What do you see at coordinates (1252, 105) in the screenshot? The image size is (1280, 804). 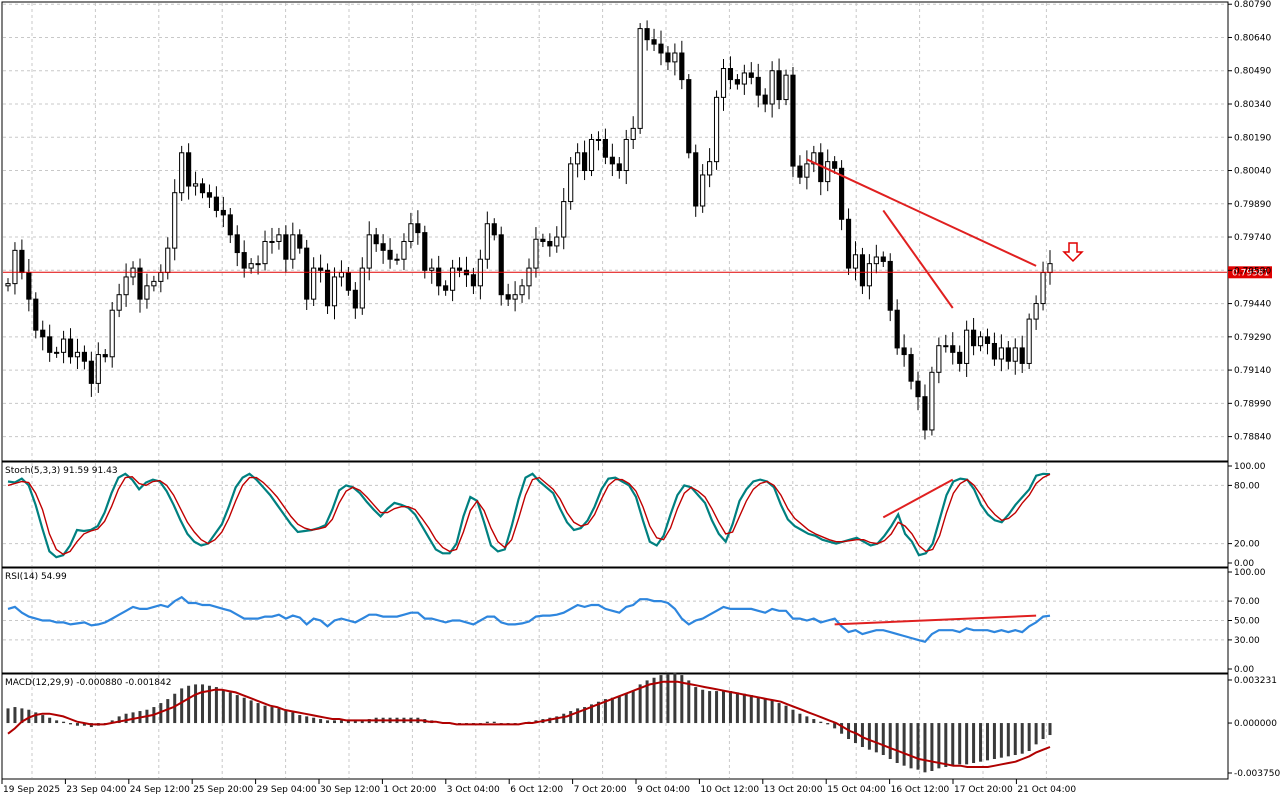 I see `price-tick-label: 0.80340` at bounding box center [1252, 105].